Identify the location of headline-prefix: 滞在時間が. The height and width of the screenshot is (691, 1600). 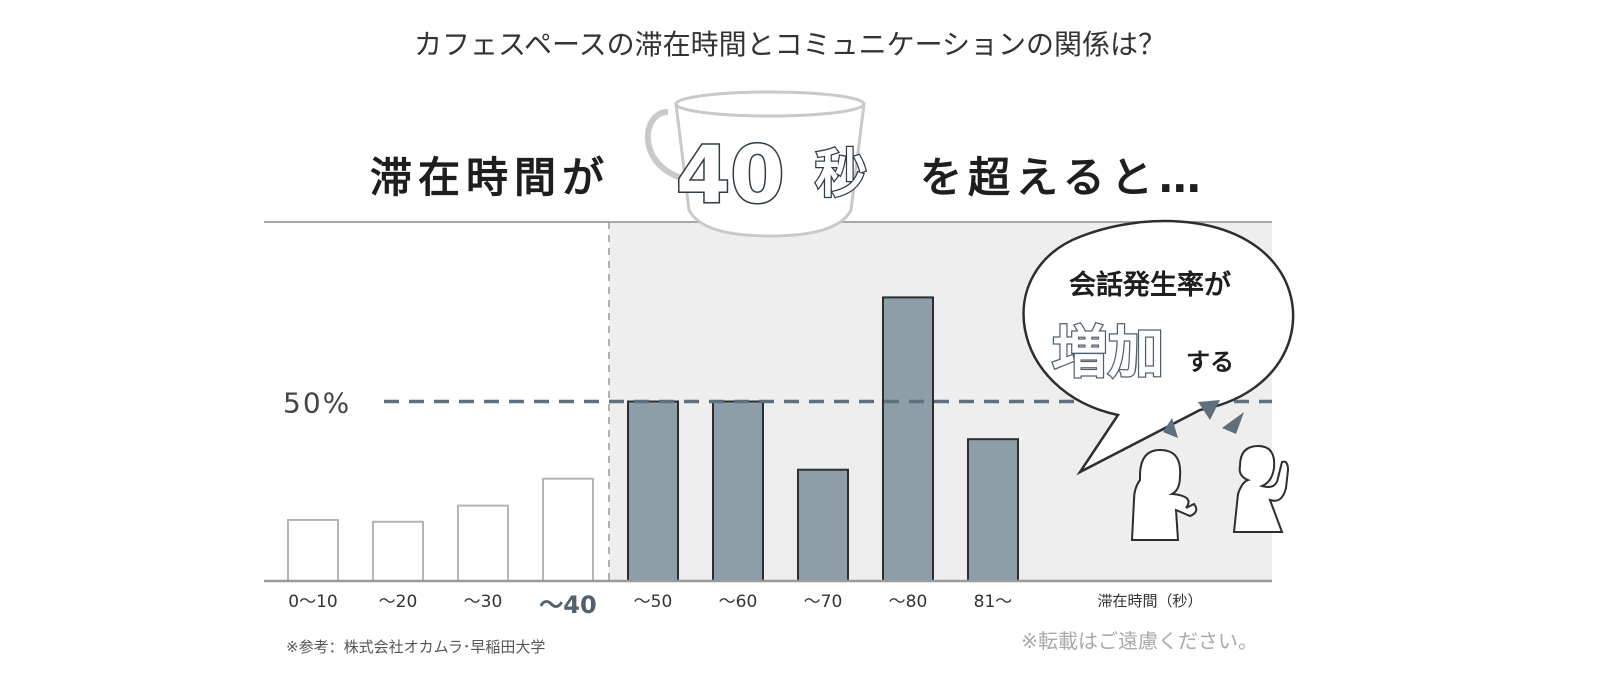
(490, 177).